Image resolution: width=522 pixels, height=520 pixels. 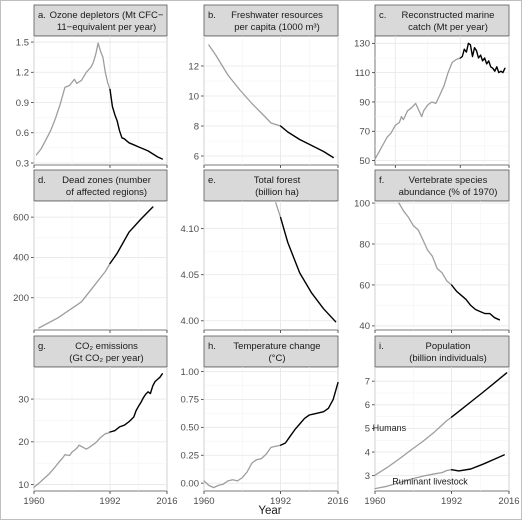 What do you see at coordinates (190, 275) in the screenshot?
I see `y-tick-label: 4.05` at bounding box center [190, 275].